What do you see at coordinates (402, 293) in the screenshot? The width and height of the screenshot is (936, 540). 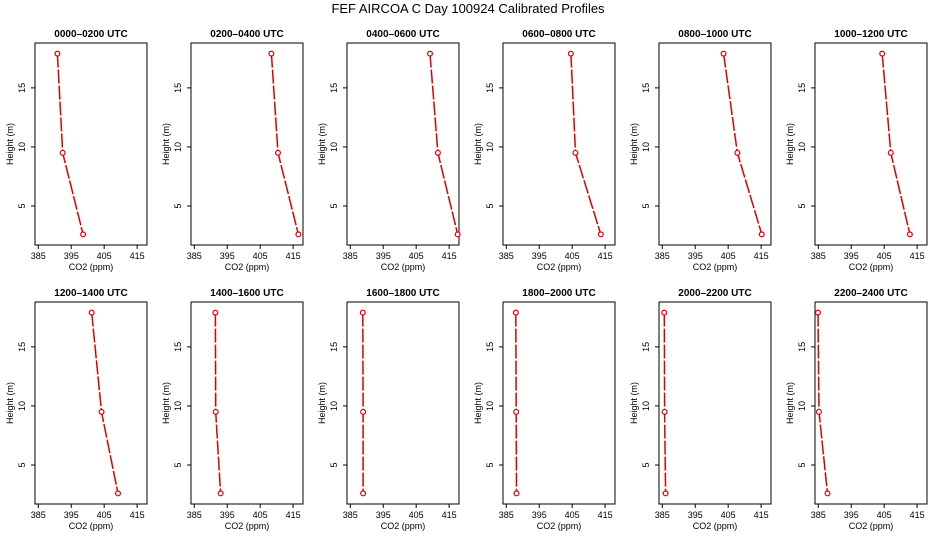 I see `panel-title: 1600–1800 UTC` at bounding box center [402, 293].